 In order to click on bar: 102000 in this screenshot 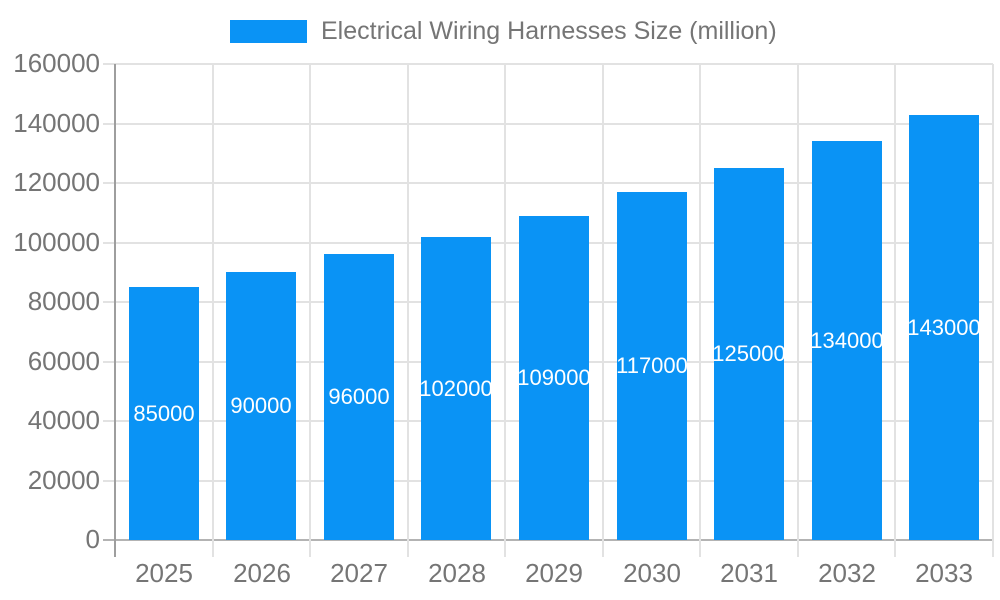, I will do `click(456, 388)`.